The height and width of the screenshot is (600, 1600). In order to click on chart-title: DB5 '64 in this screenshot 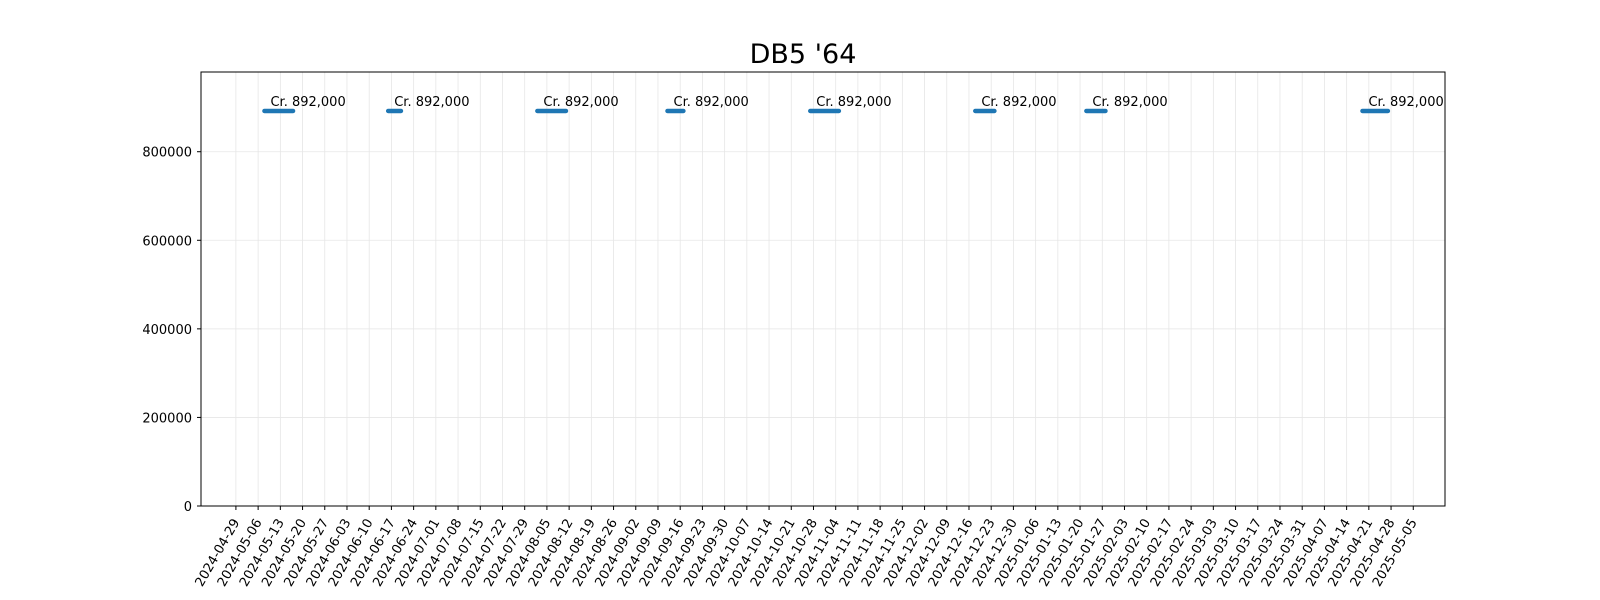, I will do `click(803, 54)`.